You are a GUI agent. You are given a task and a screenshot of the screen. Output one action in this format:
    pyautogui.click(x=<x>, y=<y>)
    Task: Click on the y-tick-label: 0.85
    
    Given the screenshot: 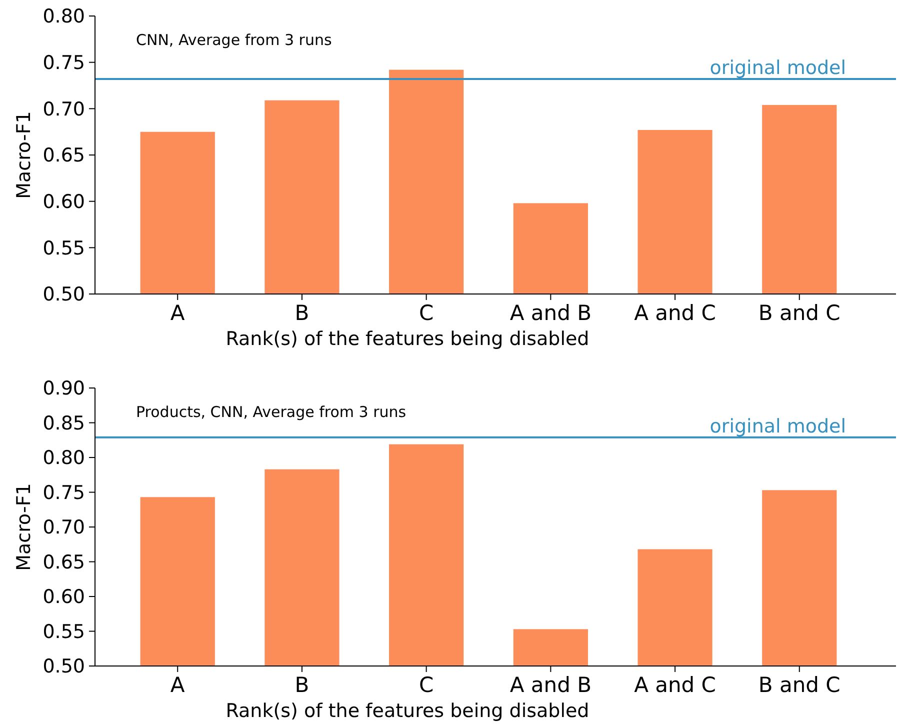 What is the action you would take?
    pyautogui.click(x=63, y=423)
    